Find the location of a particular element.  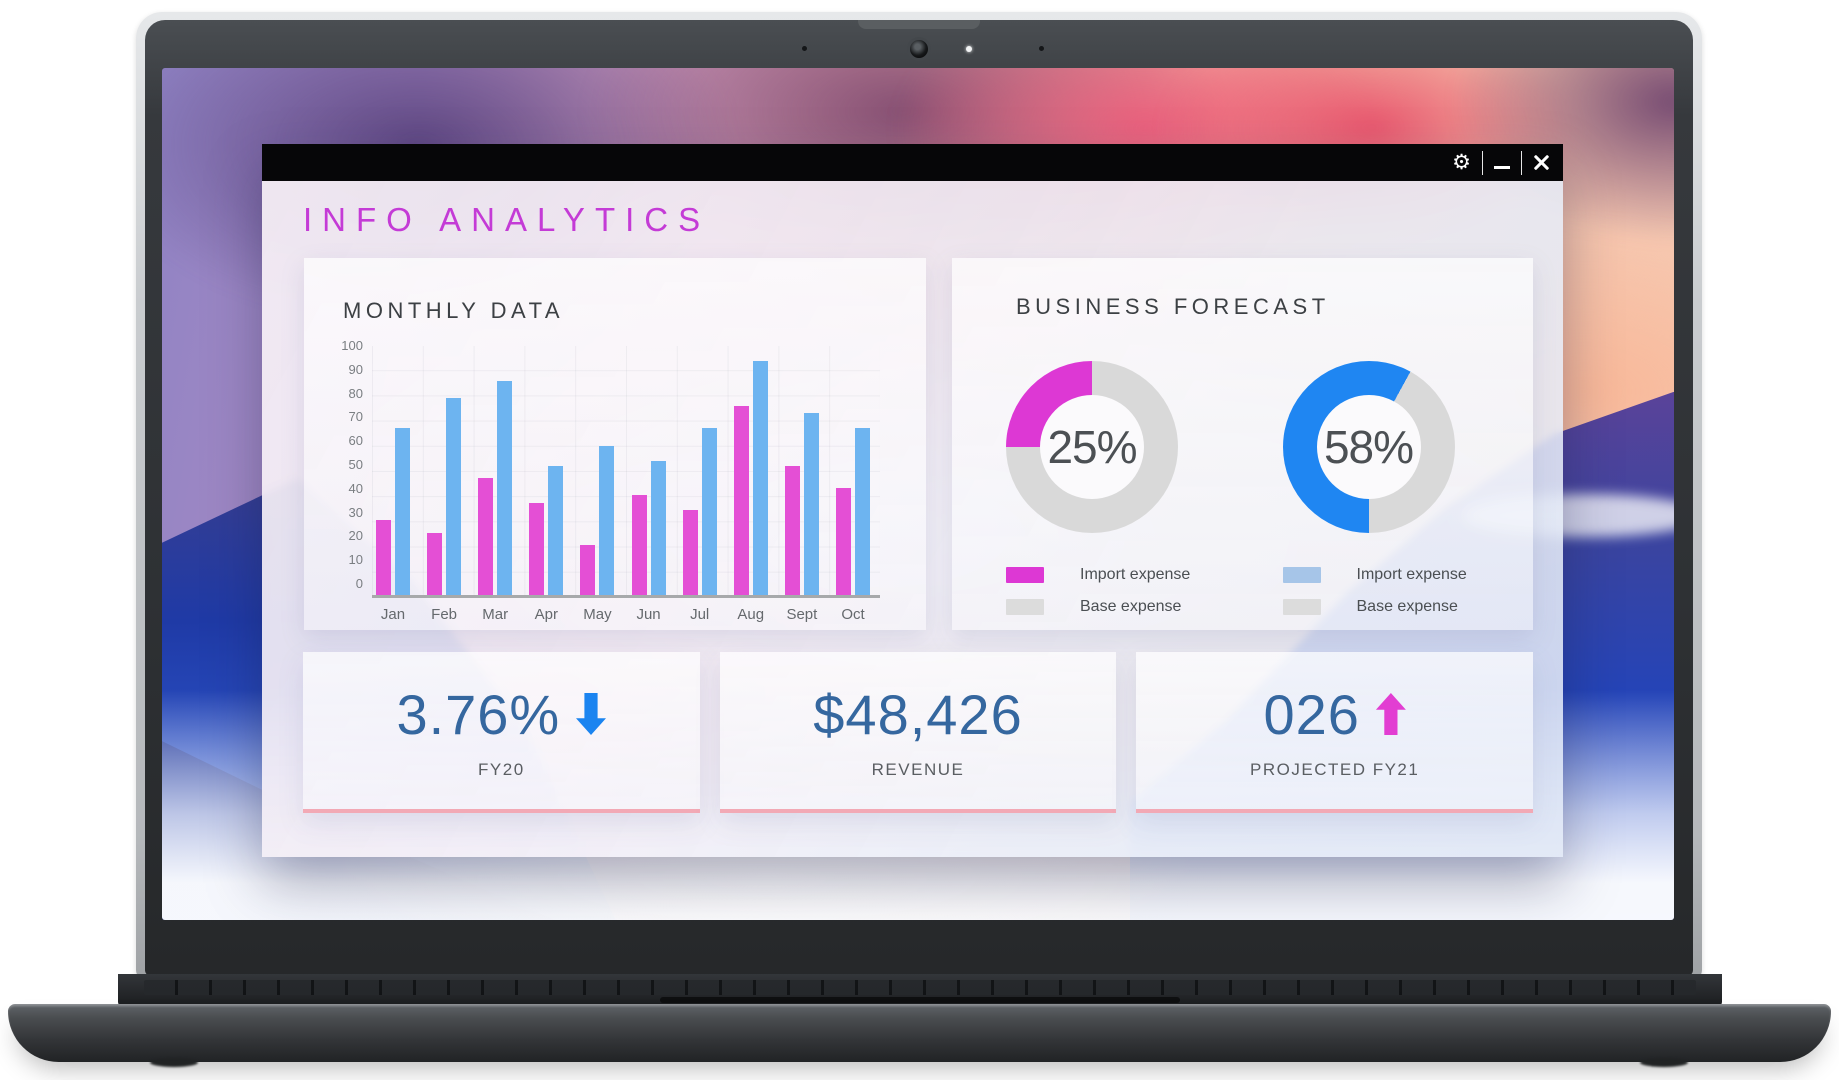

y-tick-label: 10 is located at coordinates (355, 560).